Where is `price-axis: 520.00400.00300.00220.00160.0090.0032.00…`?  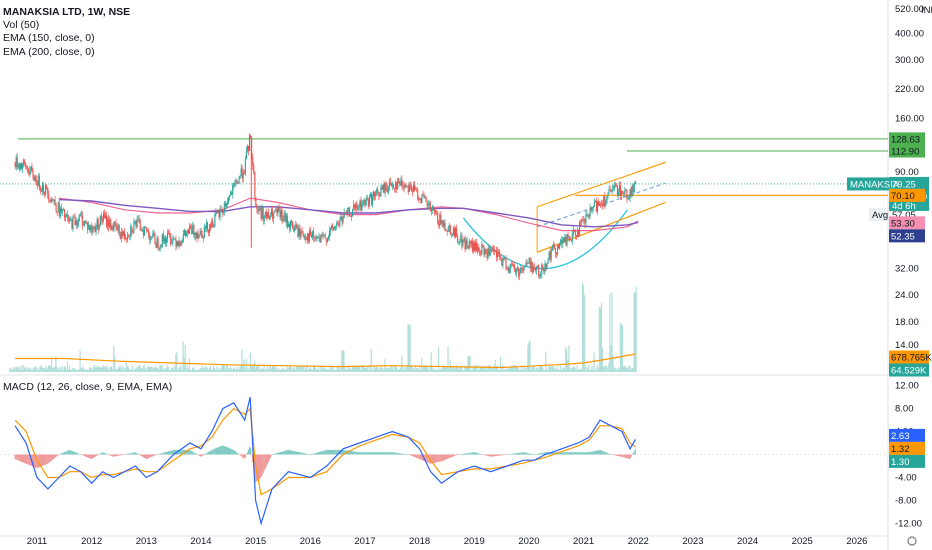
price-axis: 520.00400.00300.00220.00160.0090.0032.00… is located at coordinates (889, 266).